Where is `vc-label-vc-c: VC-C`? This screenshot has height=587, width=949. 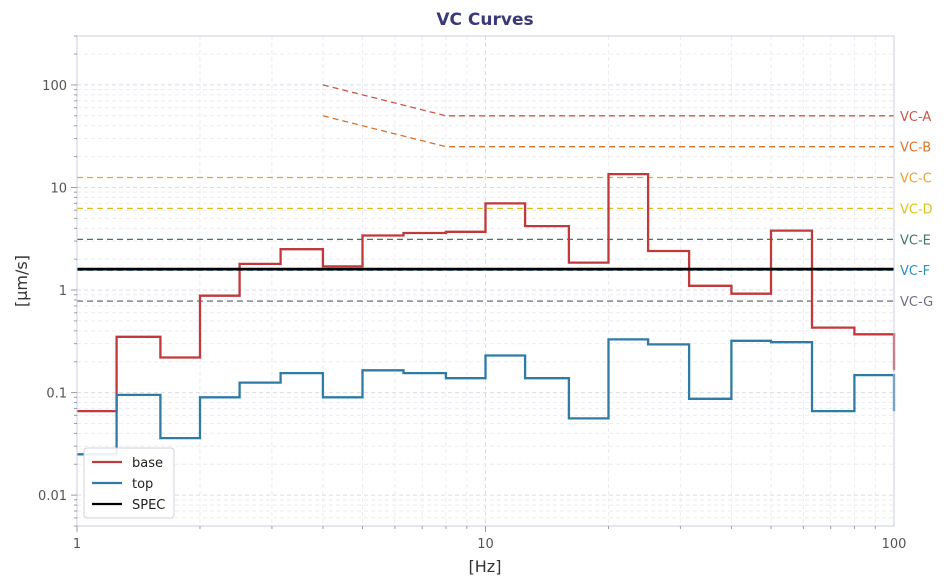
vc-label-vc-c: VC-C is located at coordinates (916, 179).